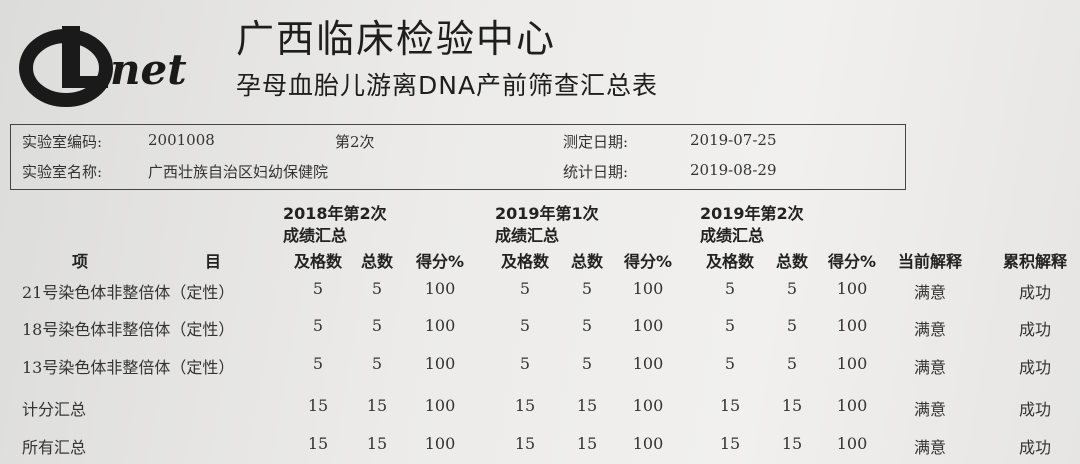 The image size is (1080, 464). I want to click on linet-logo: net, so click(103, 66).